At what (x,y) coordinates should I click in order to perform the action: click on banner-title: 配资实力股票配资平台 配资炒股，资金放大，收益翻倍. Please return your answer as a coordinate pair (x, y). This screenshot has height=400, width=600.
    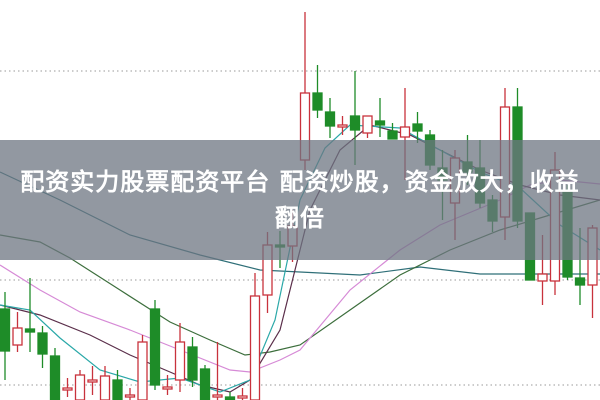
    Looking at the image, I should click on (300, 200).